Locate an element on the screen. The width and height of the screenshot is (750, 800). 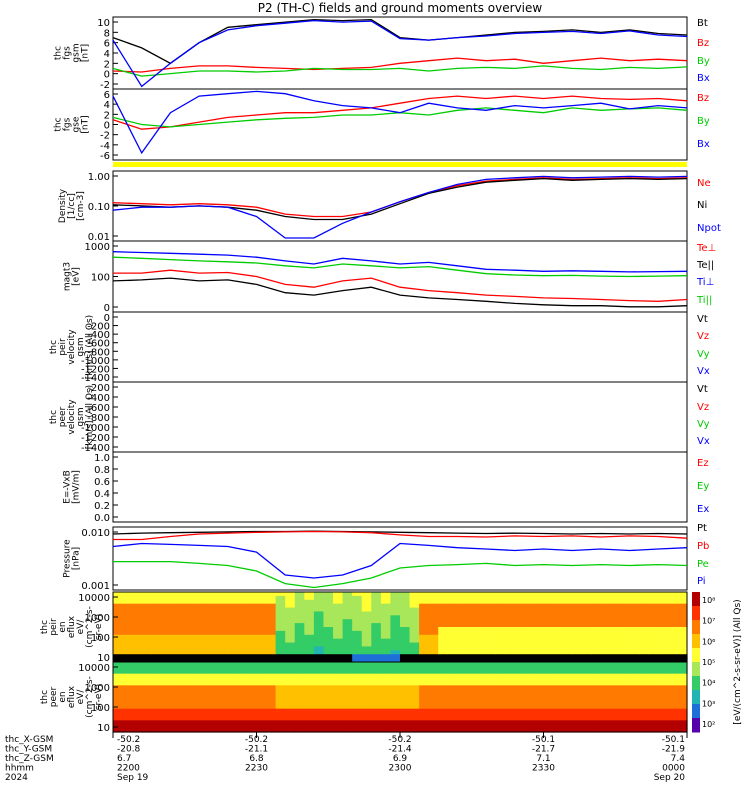
y-tick-label: -4 is located at coordinates (105, 146).